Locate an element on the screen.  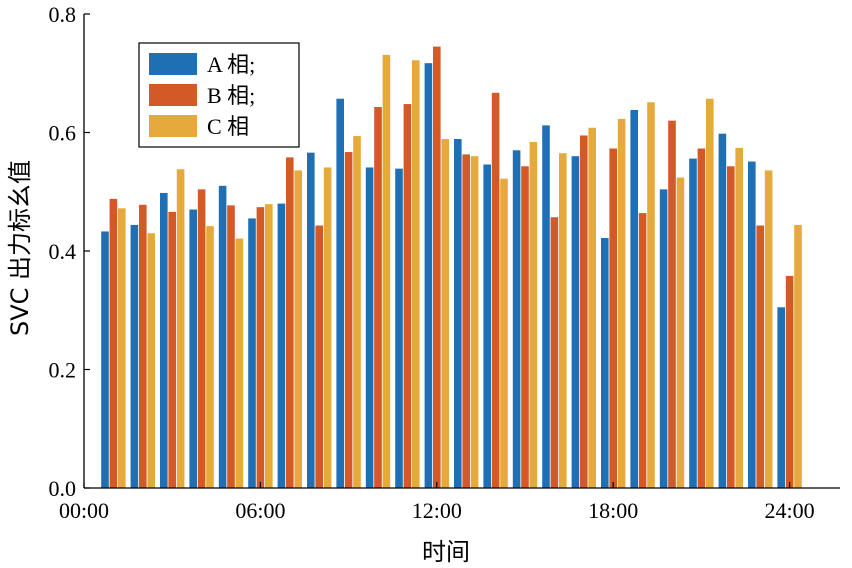
y-tick-label: 0.8 is located at coordinates (63, 14).